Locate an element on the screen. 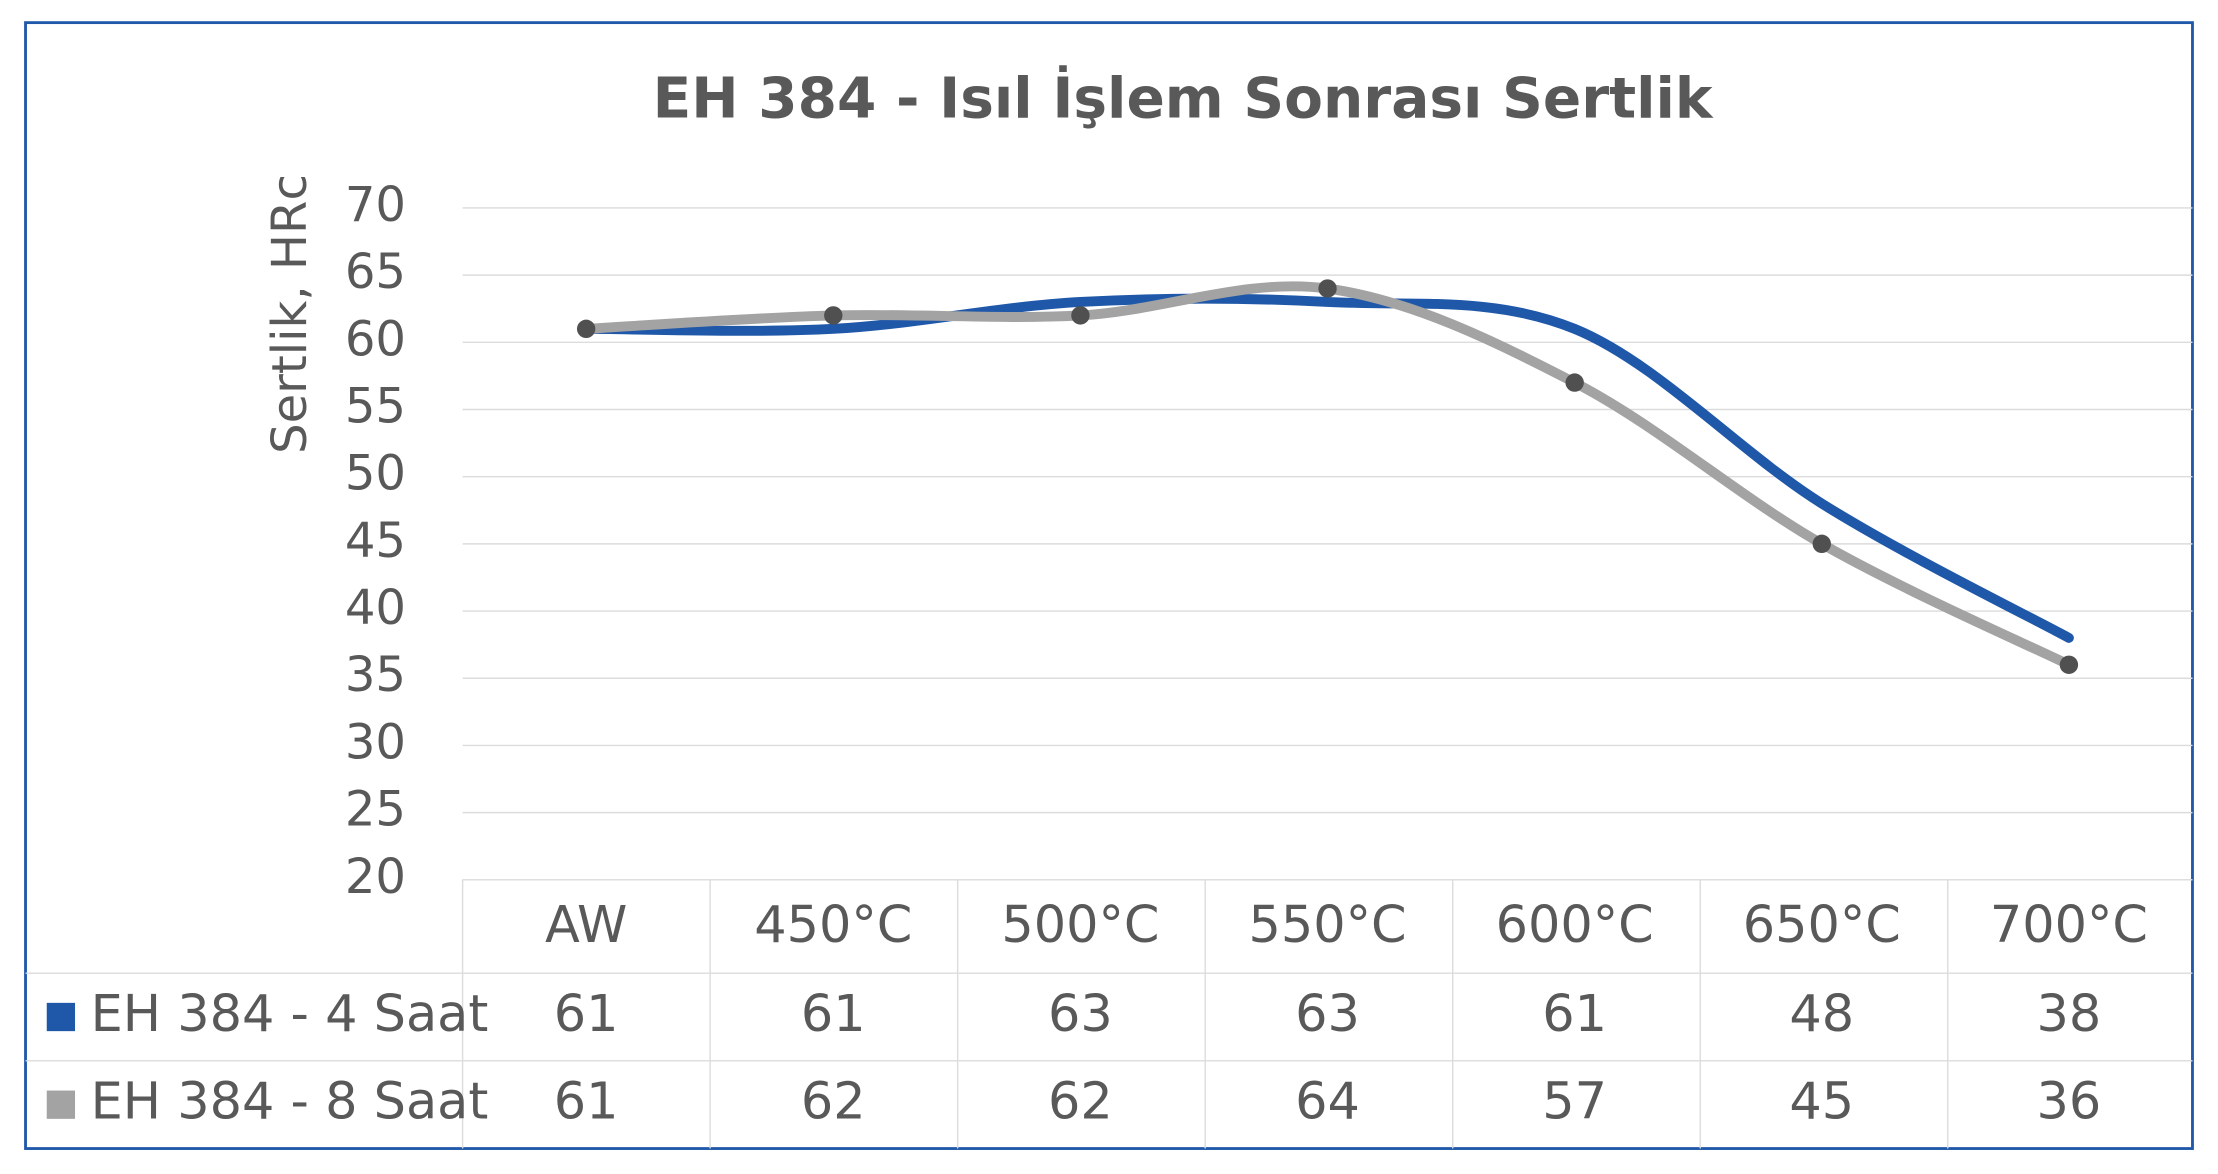 The width and height of the screenshot is (2218, 1174). x-tick-label: 550°C is located at coordinates (1327, 925).